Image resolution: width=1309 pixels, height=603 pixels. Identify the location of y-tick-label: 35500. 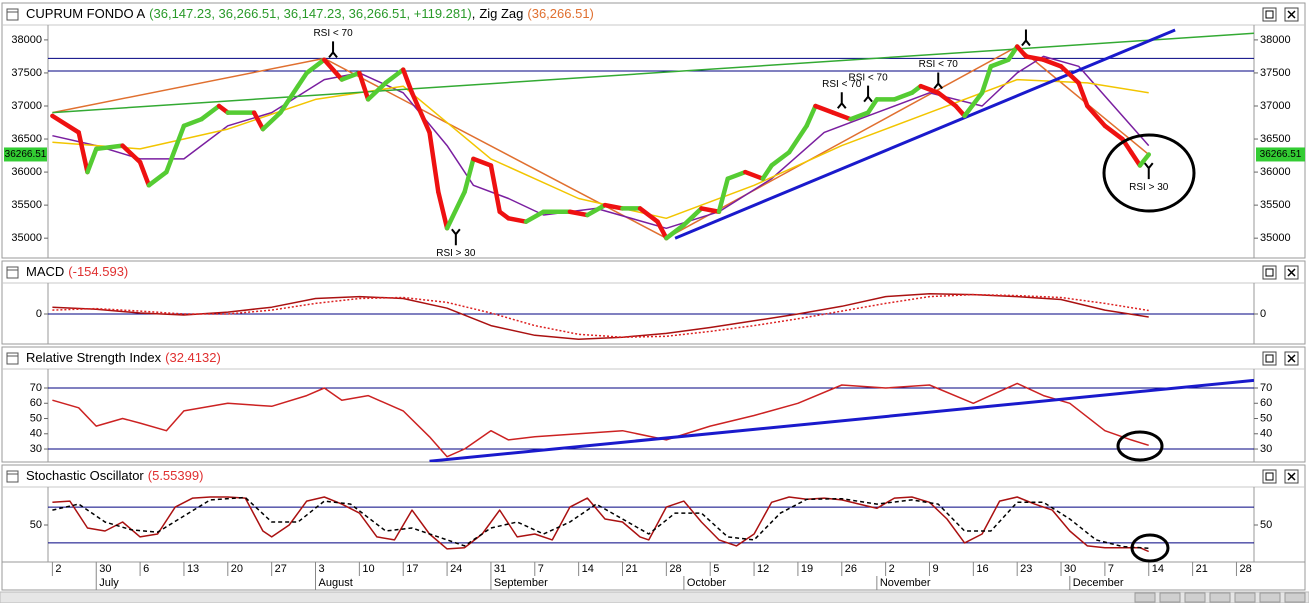
(26, 205).